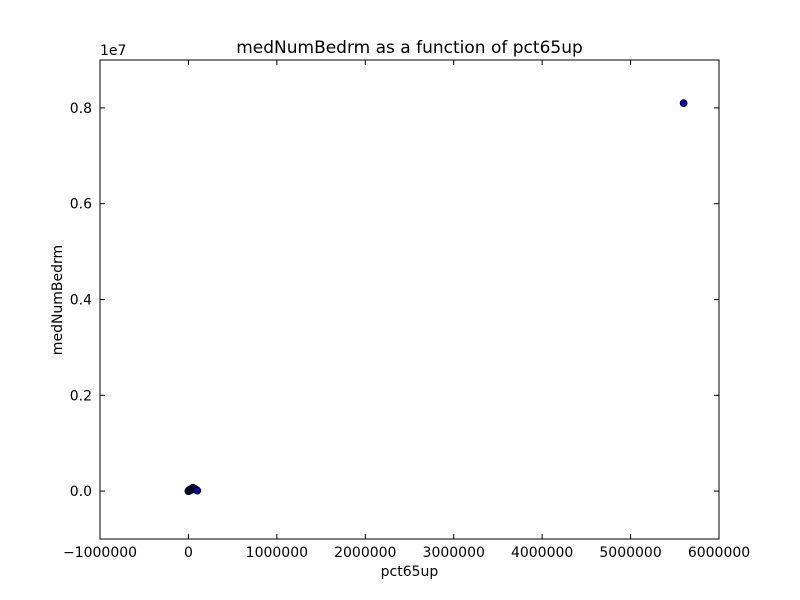 This screenshot has width=800, height=600. Describe the element at coordinates (409, 48) in the screenshot. I see `chart-title: medNumBedrm as a function of pct65up` at that location.